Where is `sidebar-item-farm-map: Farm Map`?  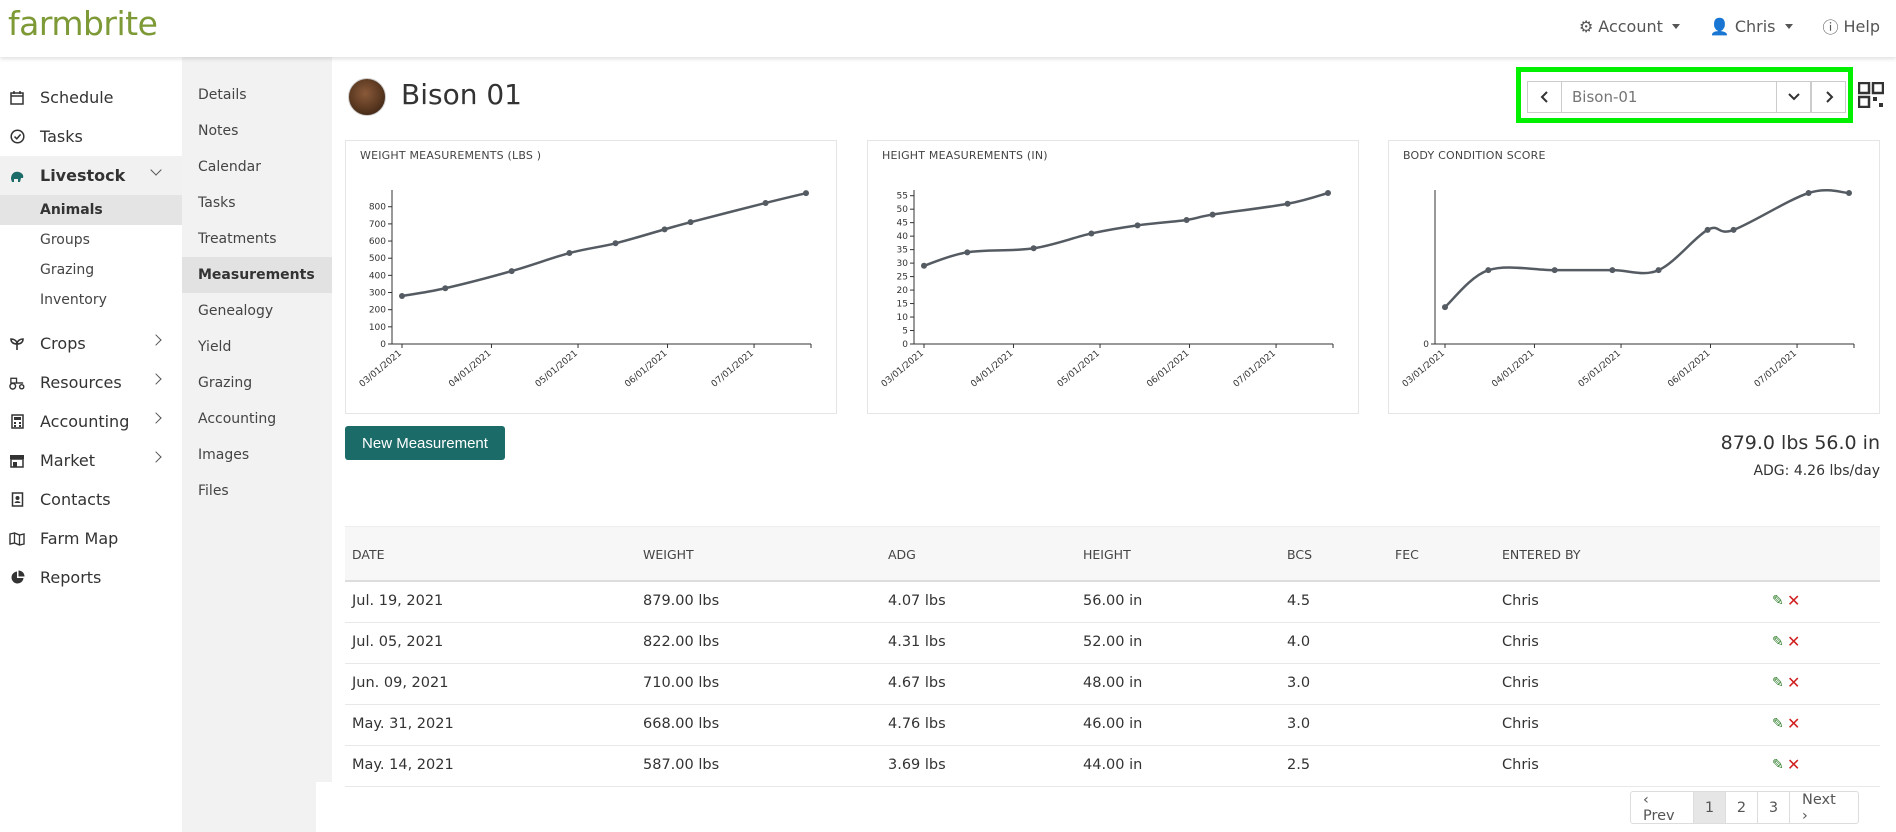 sidebar-item-farm-map: Farm Map is located at coordinates (91, 538).